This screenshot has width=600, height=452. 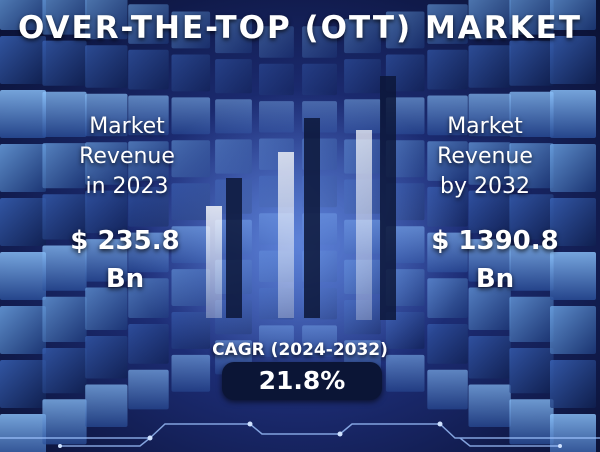 I want to click on right-label-line-1: Market, so click(x=485, y=126).